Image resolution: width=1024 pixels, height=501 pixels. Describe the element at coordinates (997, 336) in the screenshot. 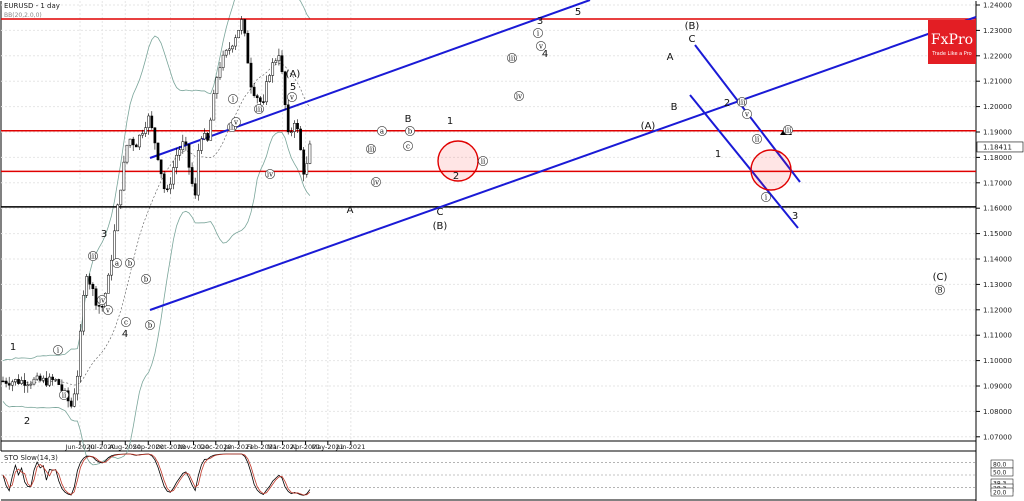

I see `y-tick-label: 1.11000` at that location.